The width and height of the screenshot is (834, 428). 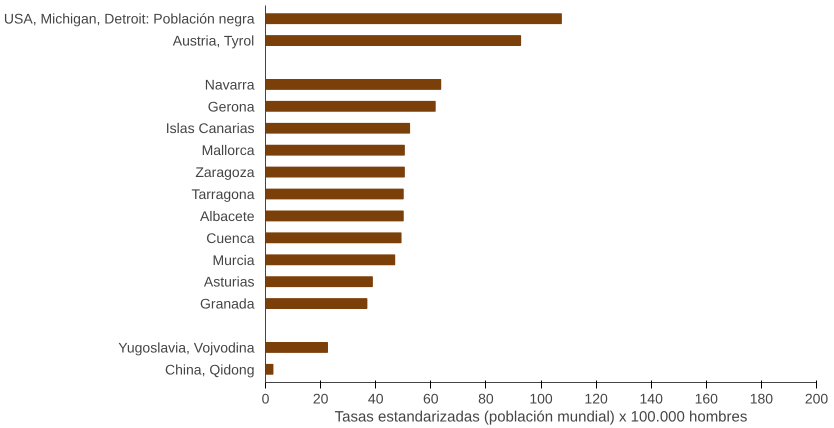 I want to click on x-tick-label: 80, so click(x=486, y=398).